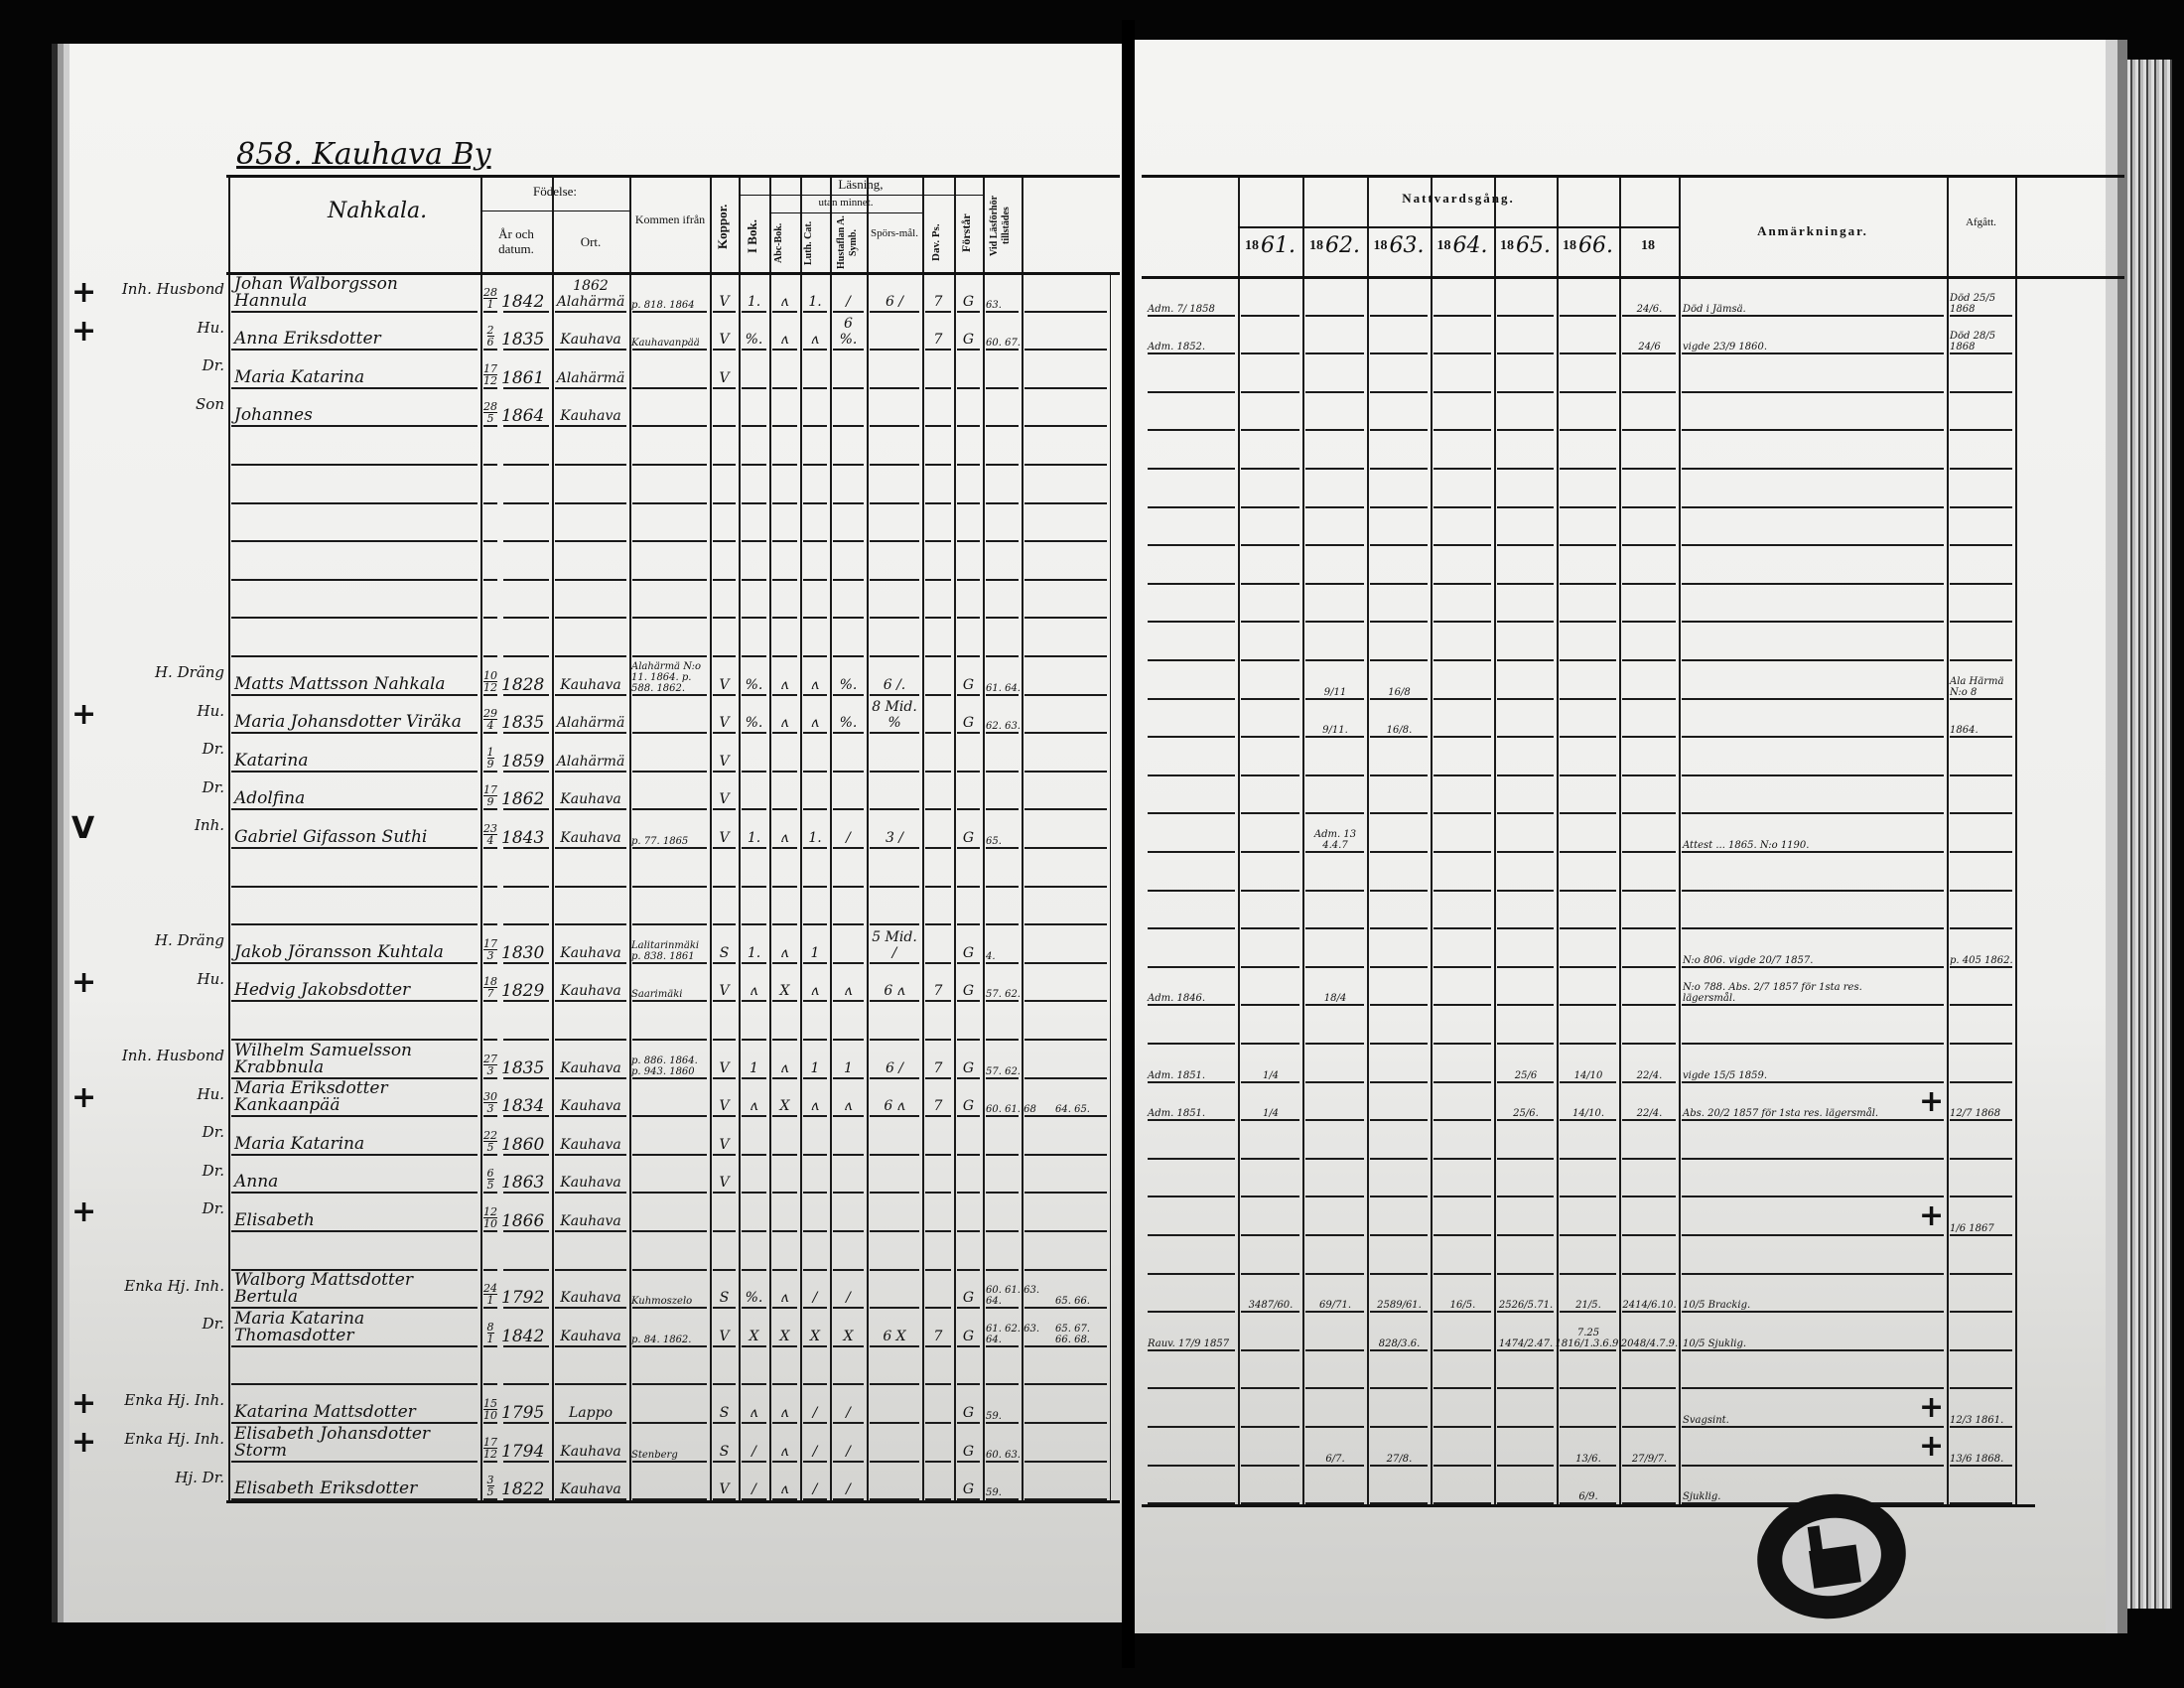  I want to click on vid-cell: 61. 62. 63. 64., so click(1013, 1334).